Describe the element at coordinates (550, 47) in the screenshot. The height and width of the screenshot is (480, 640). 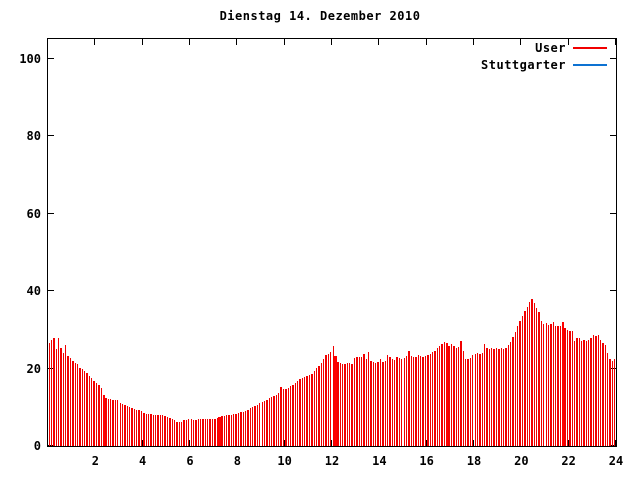
I see `legend-label: User` at that location.